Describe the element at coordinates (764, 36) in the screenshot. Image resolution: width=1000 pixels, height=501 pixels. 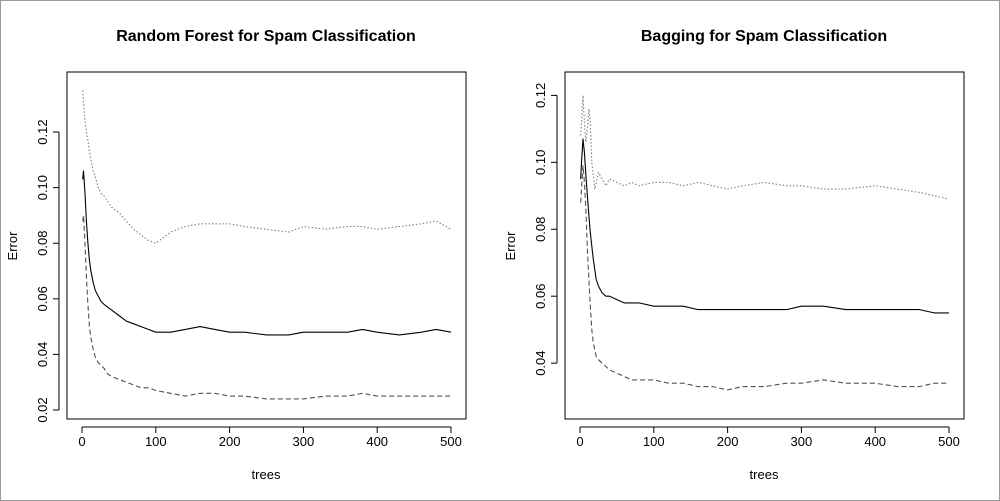
I see `chart-title: Bagging for Spam Classification` at that location.